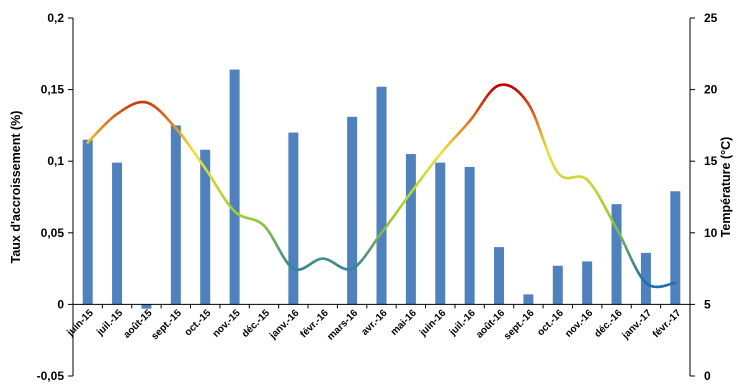 The image size is (739, 385). What do you see at coordinates (53, 90) in the screenshot?
I see `left-tick-label: 0,15` at bounding box center [53, 90].